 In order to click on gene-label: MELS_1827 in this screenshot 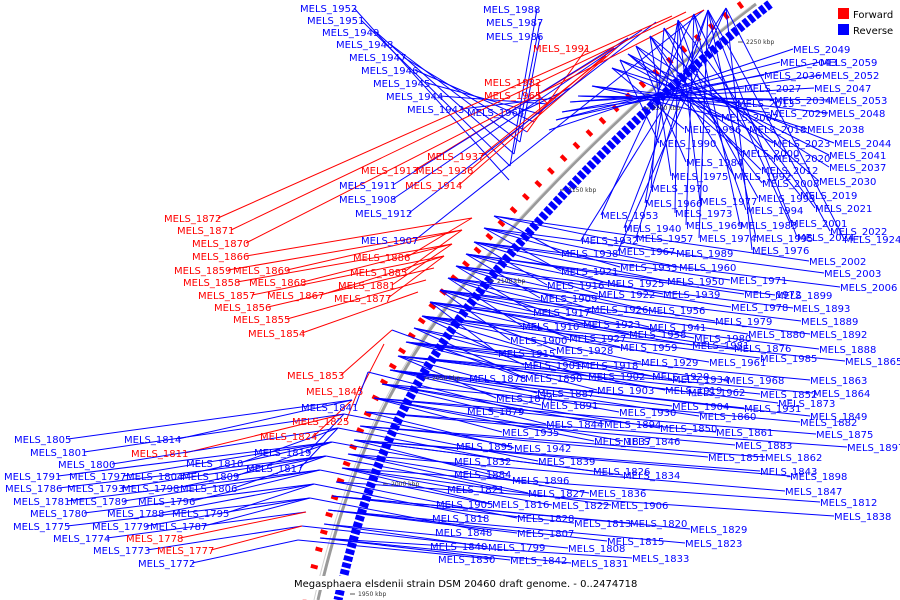, I will do `click(556, 494)`.